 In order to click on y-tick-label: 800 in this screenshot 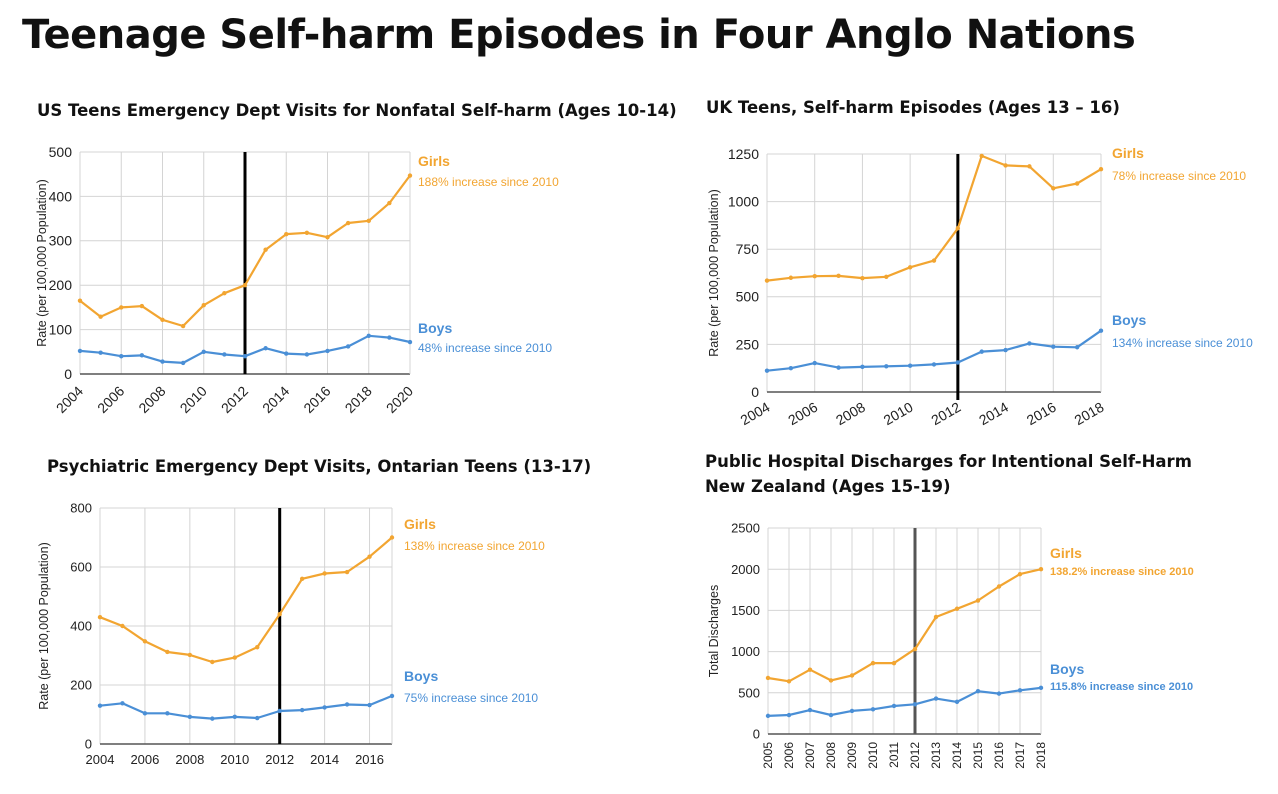, I will do `click(81, 508)`.